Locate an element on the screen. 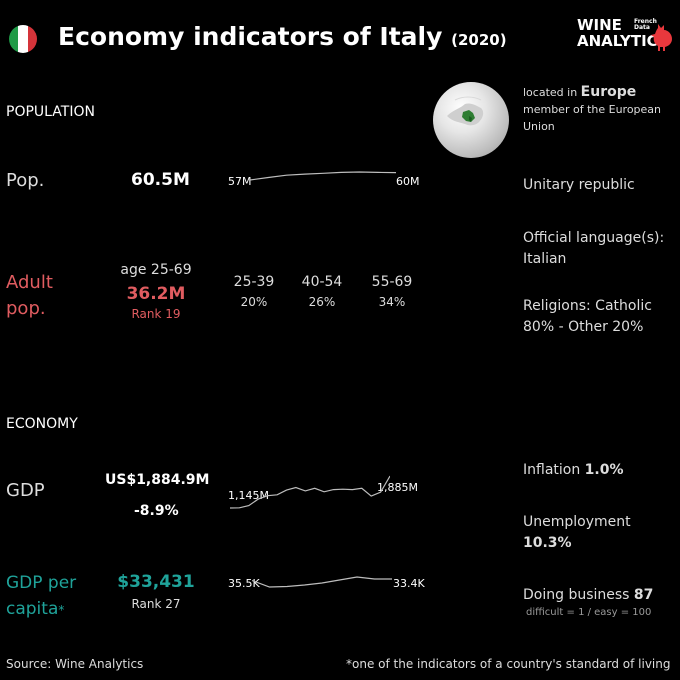  adult-pop-label: Adult pop. is located at coordinates (29, 296).